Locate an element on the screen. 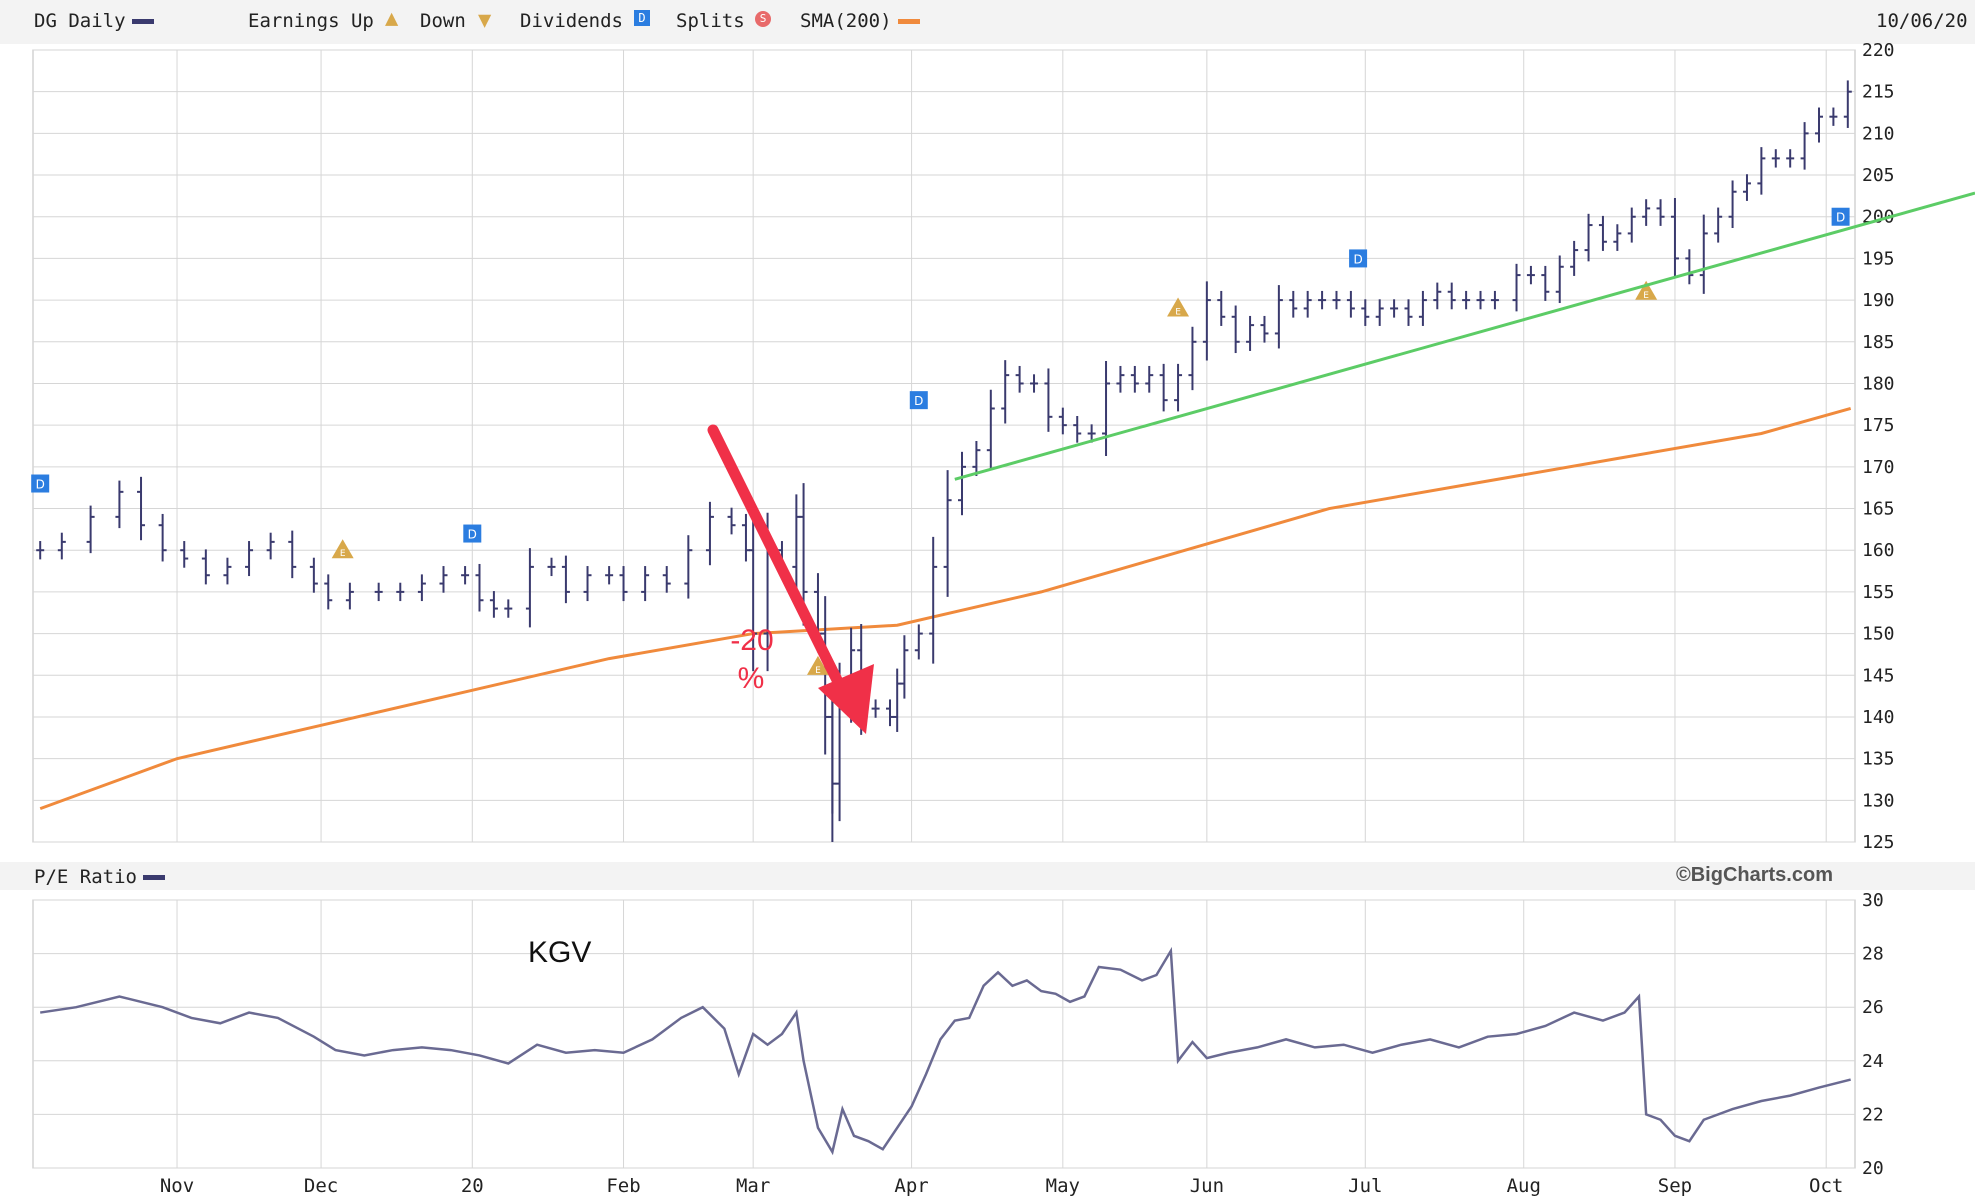 The height and width of the screenshot is (1201, 1975). pe-label: P/E Ratio is located at coordinates (85, 877).